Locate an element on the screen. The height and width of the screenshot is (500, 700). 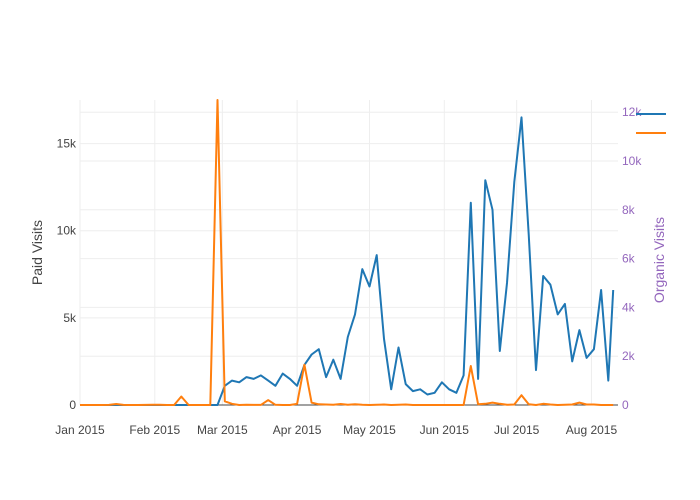
x-tick-label: May 2015 is located at coordinates (369, 430).